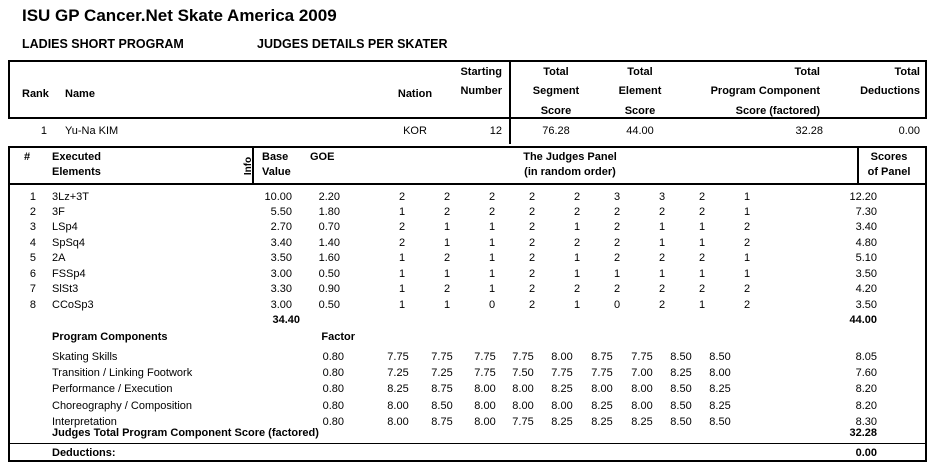 This screenshot has height=466, width=935. Describe the element at coordinates (398, 373) in the screenshot. I see `component-judge-score: 7.25` at that location.